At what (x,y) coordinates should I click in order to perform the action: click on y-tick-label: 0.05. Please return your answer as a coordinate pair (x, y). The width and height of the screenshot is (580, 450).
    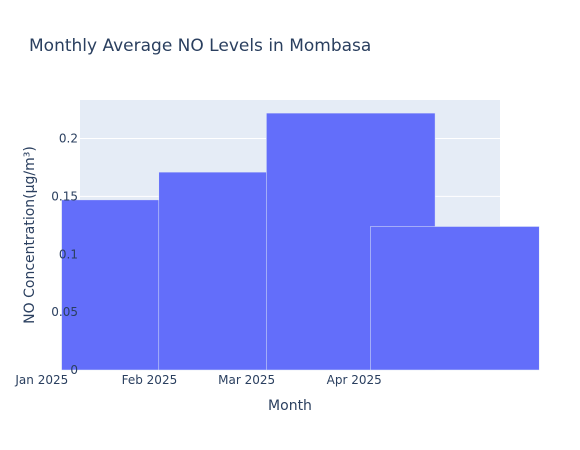
    Looking at the image, I should click on (64, 312).